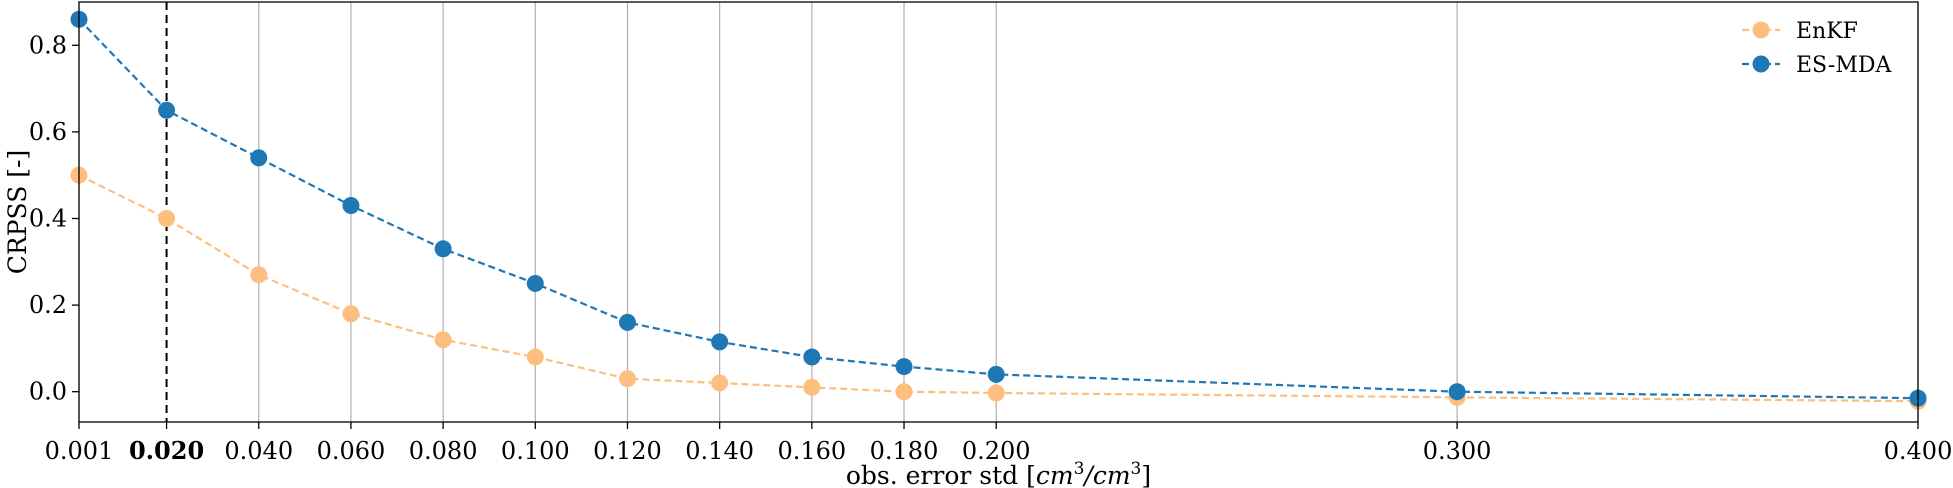 Image resolution: width=1953 pixels, height=488 pixels. What do you see at coordinates (48, 45) in the screenshot?
I see `y-tick-label-0.8: 0.8` at bounding box center [48, 45].